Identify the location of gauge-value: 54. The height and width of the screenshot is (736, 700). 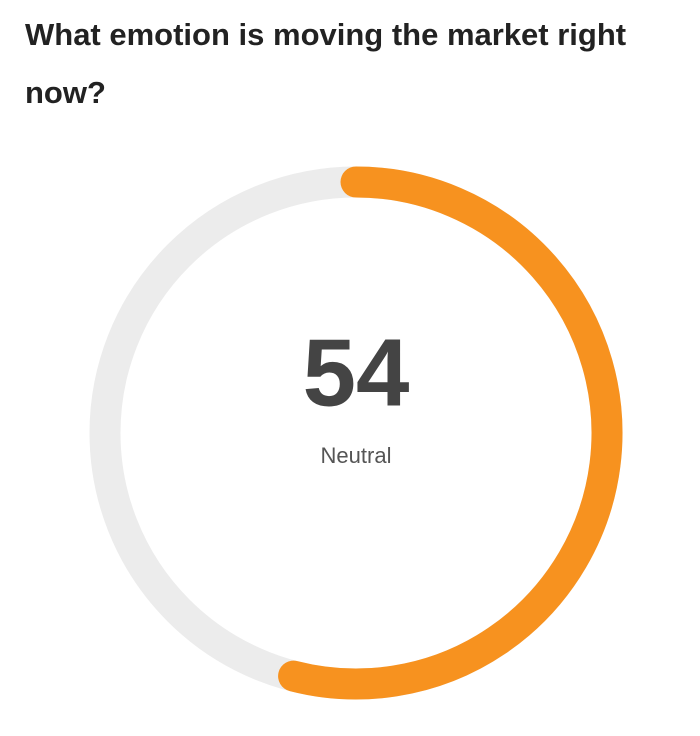
(356, 372).